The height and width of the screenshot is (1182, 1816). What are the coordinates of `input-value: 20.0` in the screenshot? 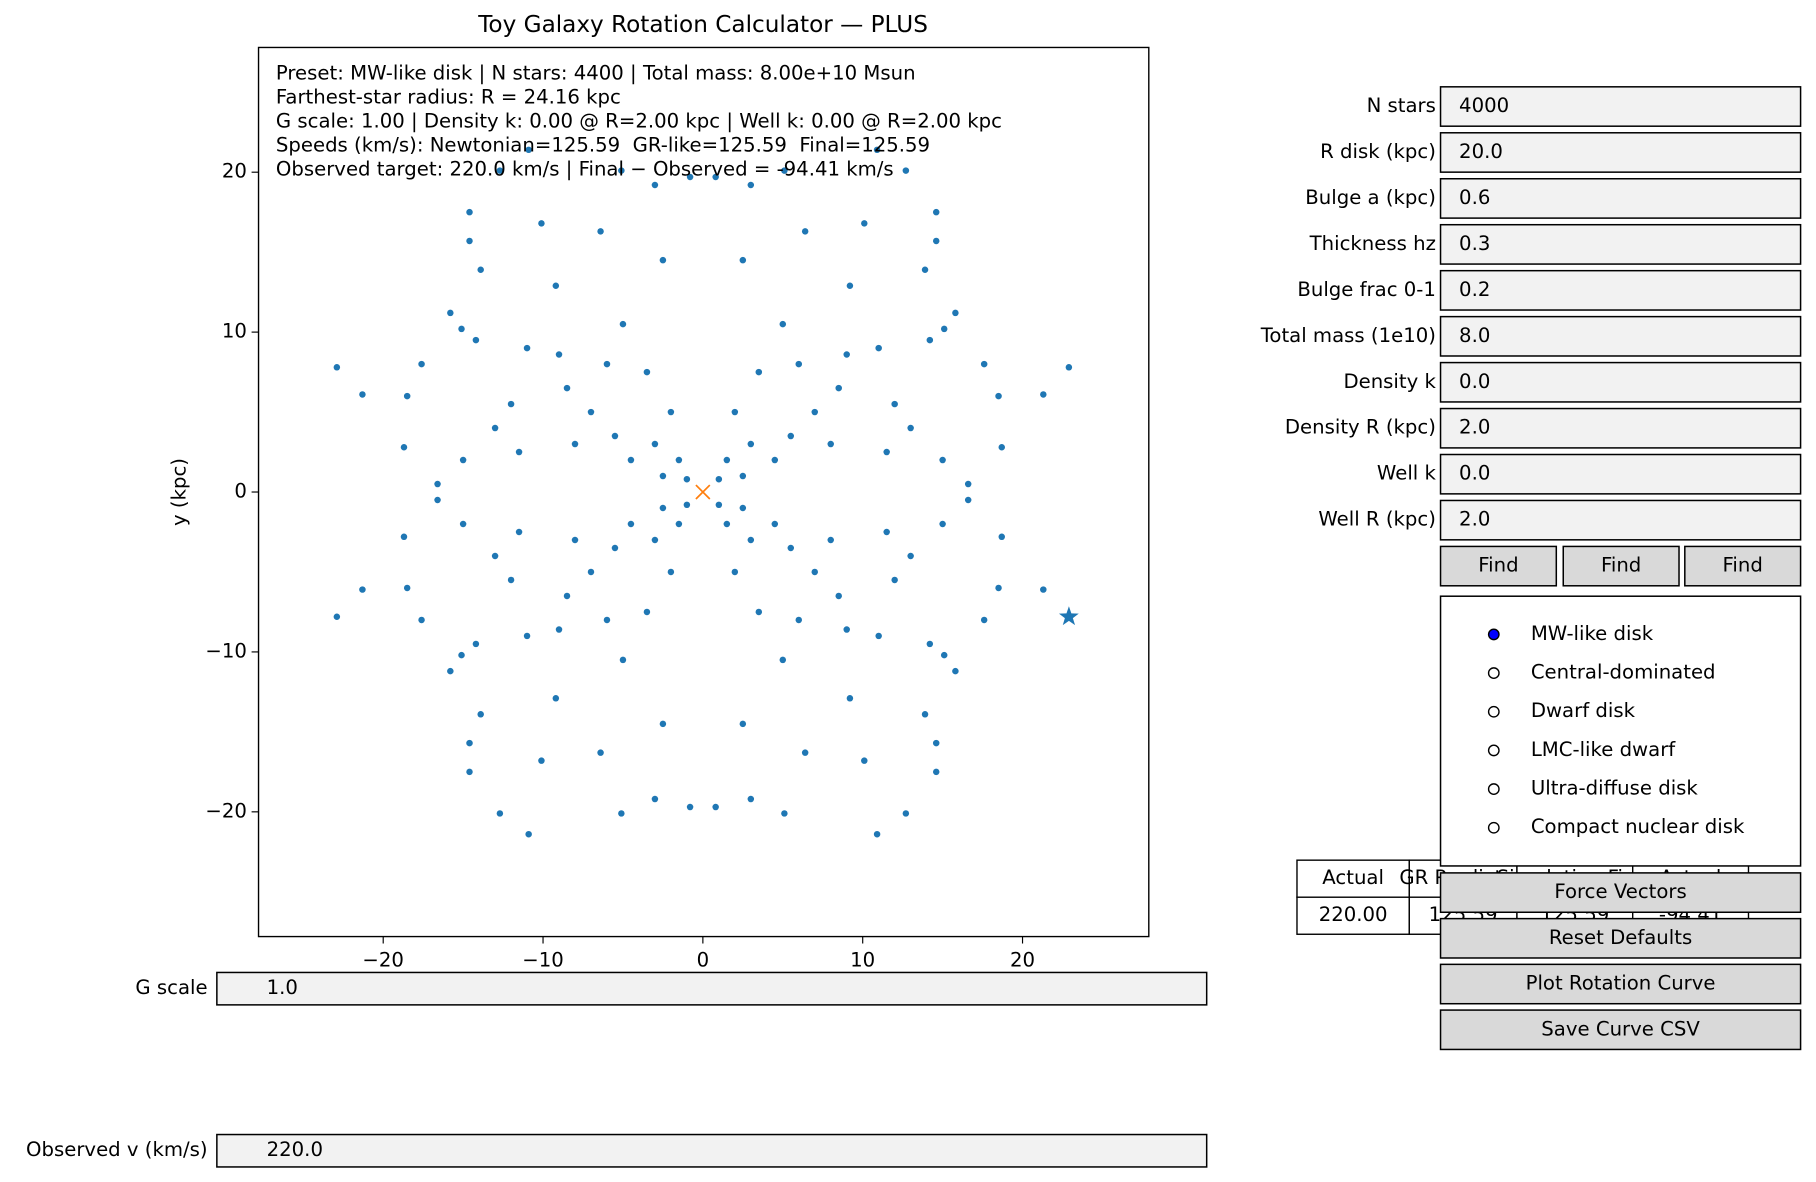 It's located at (1481, 151).